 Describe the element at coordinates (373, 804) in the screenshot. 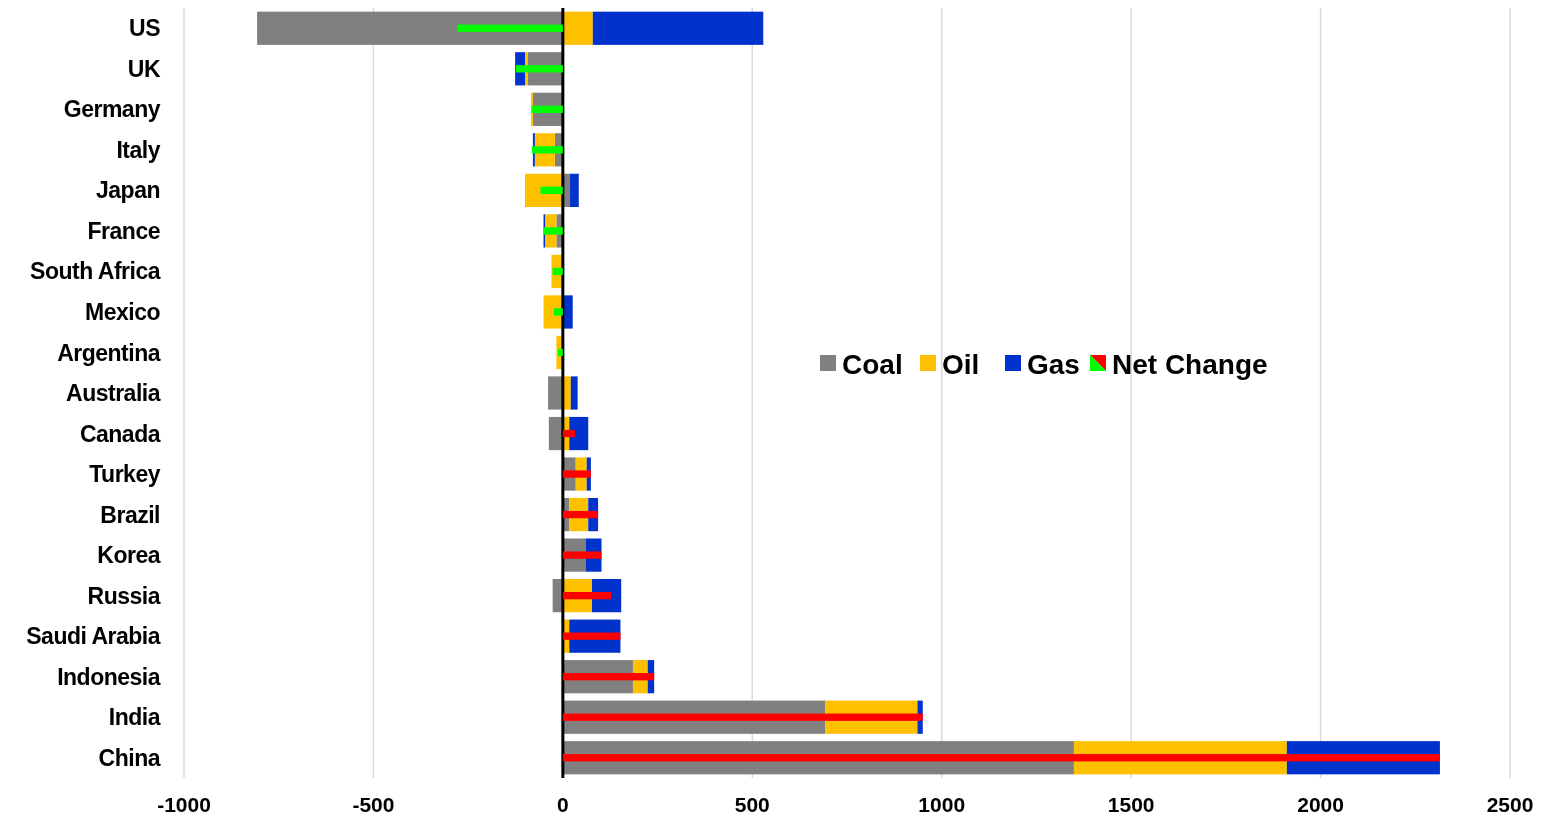

I see `x-tick-label: -500` at that location.